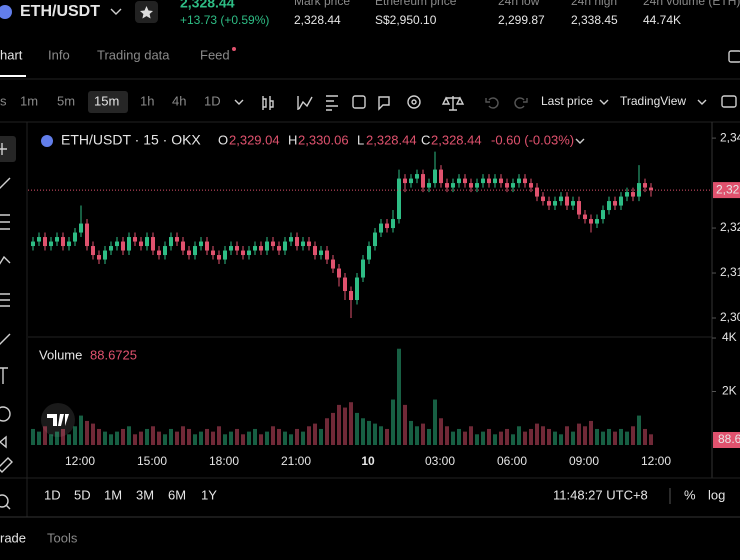 The width and height of the screenshot is (740, 560). What do you see at coordinates (147, 100) in the screenshot?
I see `interval: 1h` at bounding box center [147, 100].